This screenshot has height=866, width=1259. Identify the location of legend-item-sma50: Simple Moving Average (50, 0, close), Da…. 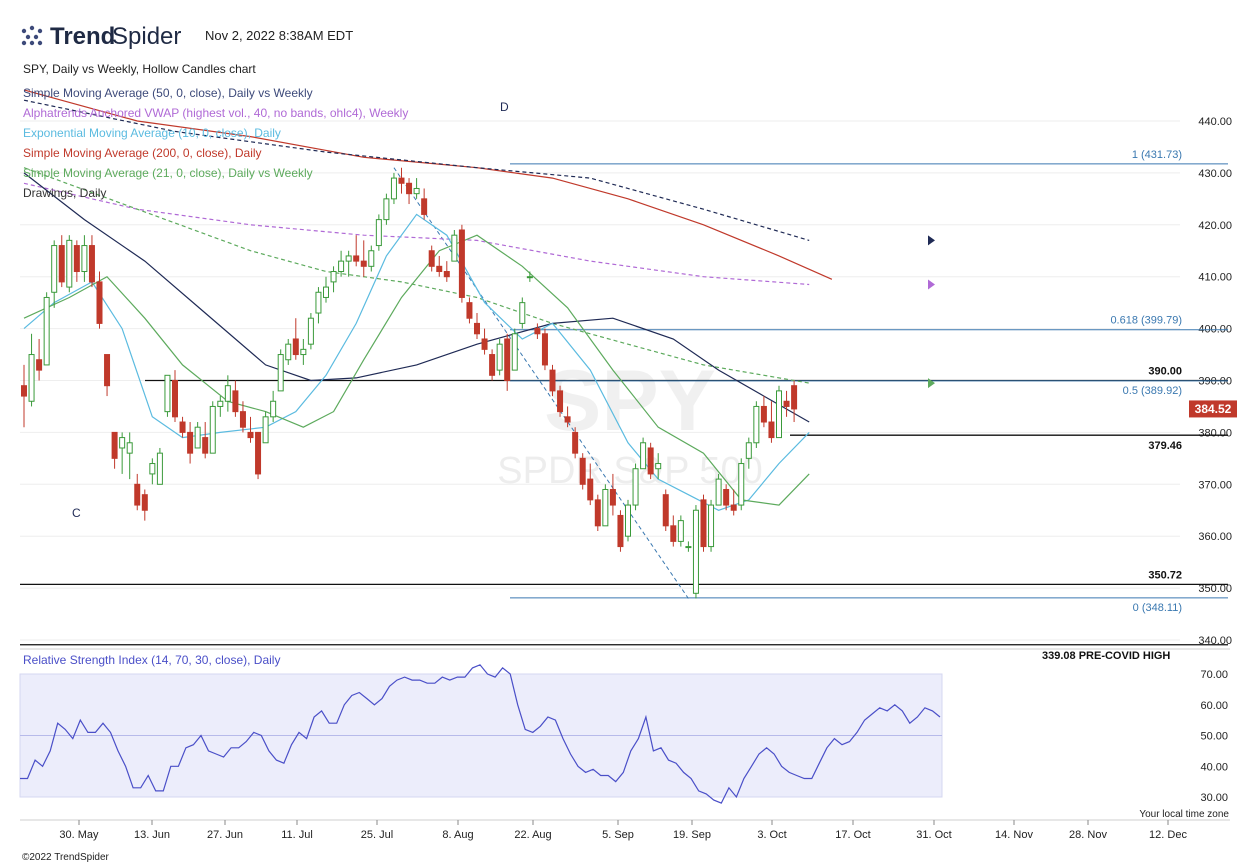
(168, 93).